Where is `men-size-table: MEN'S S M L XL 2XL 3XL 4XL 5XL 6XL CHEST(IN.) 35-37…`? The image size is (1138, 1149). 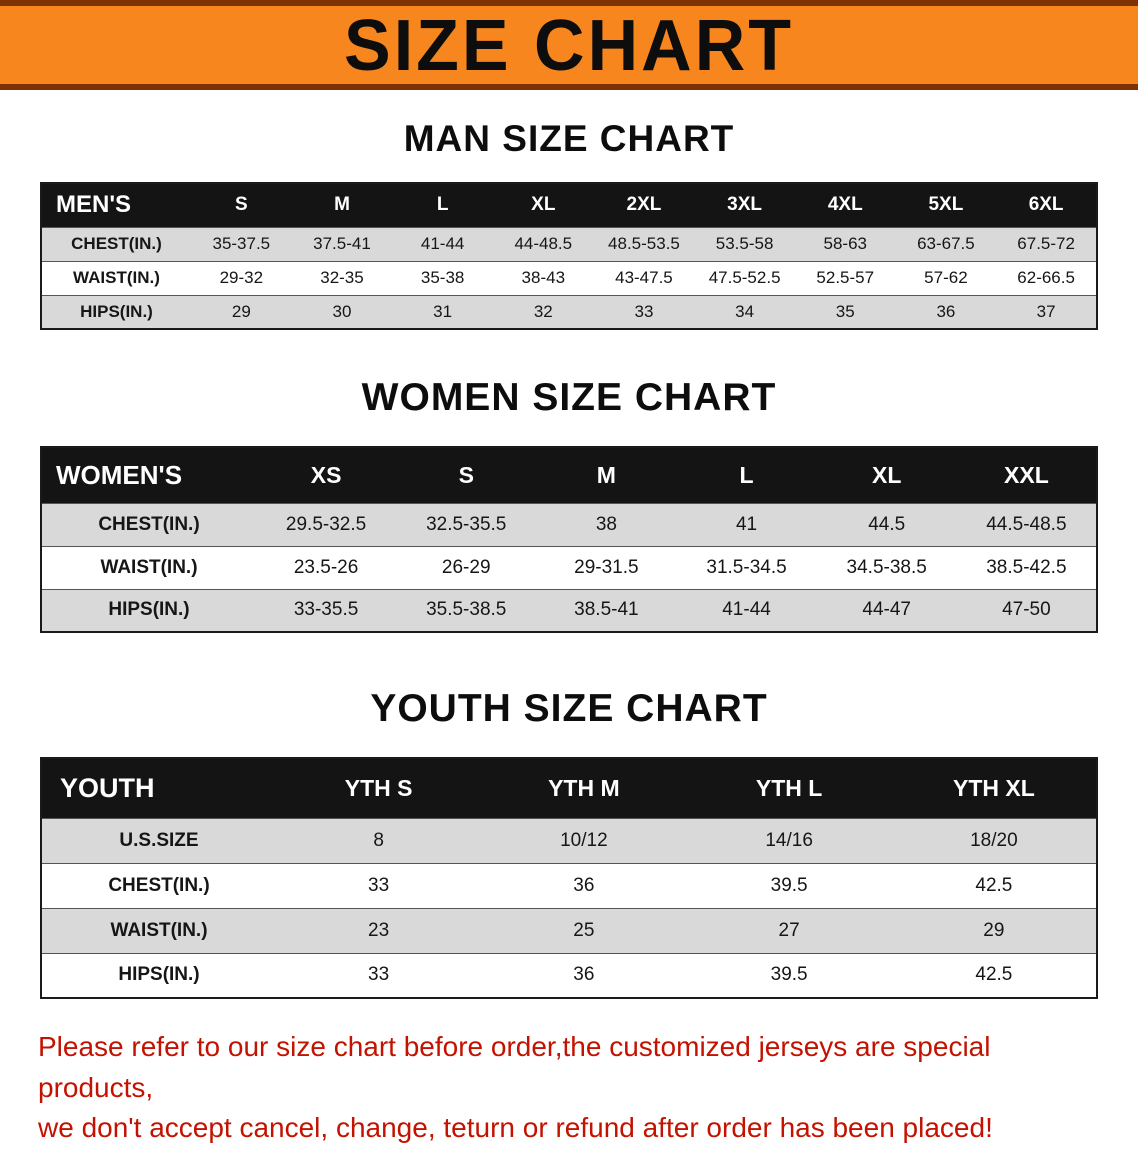 men-size-table: MEN'S S M L XL 2XL 3XL 4XL 5XL 6XL CHEST(IN.) 35-37… is located at coordinates (569, 256).